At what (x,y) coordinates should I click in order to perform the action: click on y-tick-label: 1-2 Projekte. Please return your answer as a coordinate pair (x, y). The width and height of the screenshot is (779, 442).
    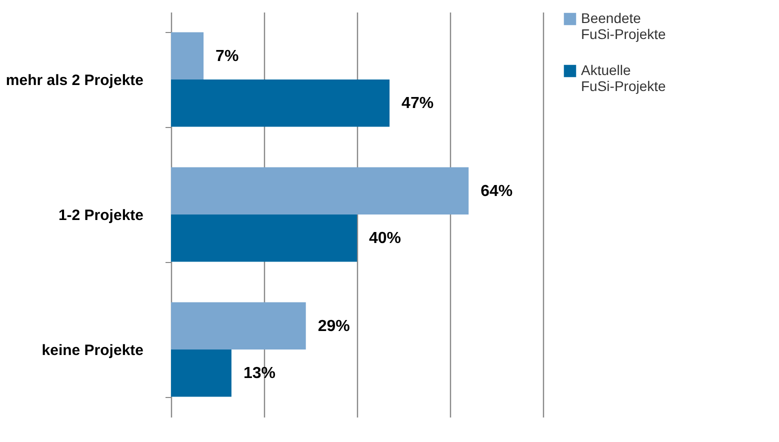
    Looking at the image, I should click on (101, 215).